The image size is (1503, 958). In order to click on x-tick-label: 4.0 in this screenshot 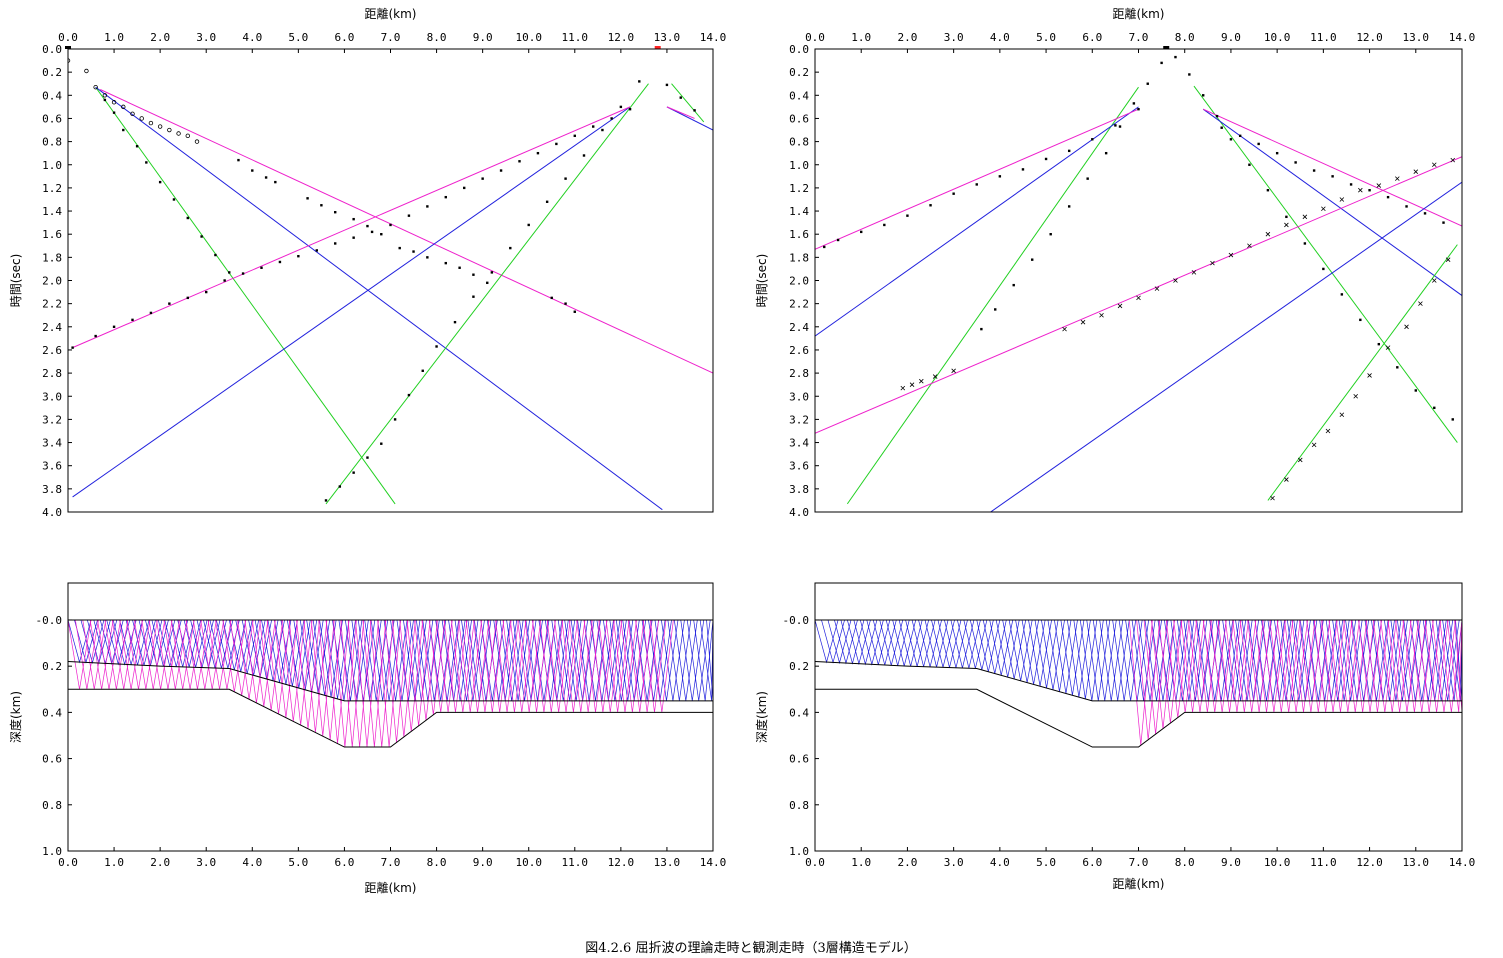, I will do `click(252, 37)`.